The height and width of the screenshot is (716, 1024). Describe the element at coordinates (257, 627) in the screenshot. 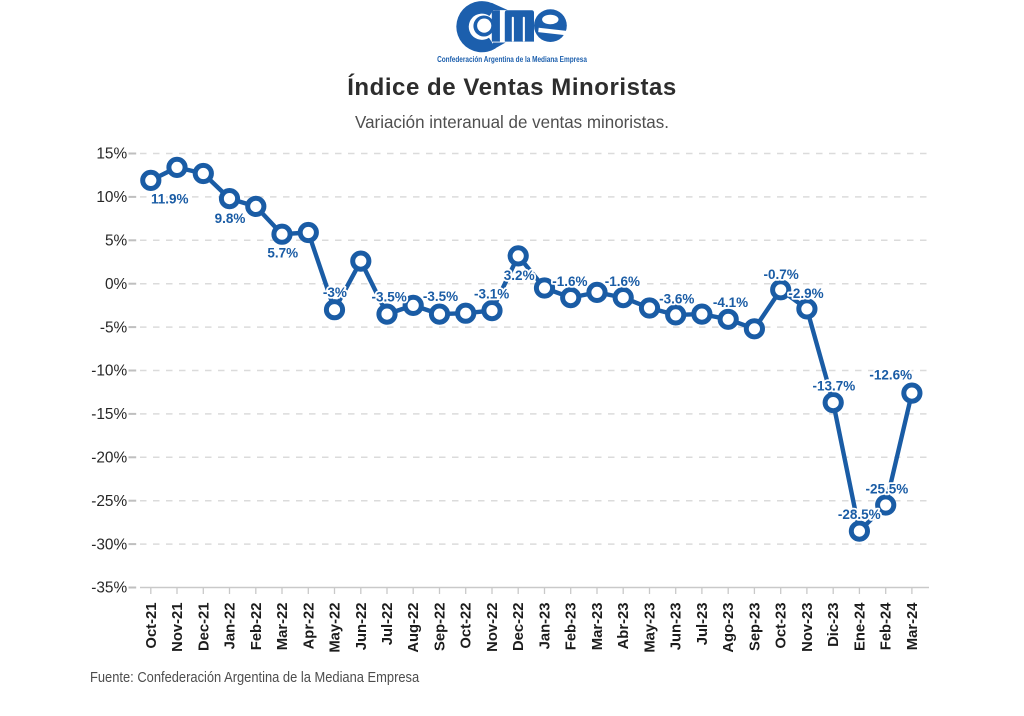

I see `svg-text: Feb-22` at that location.